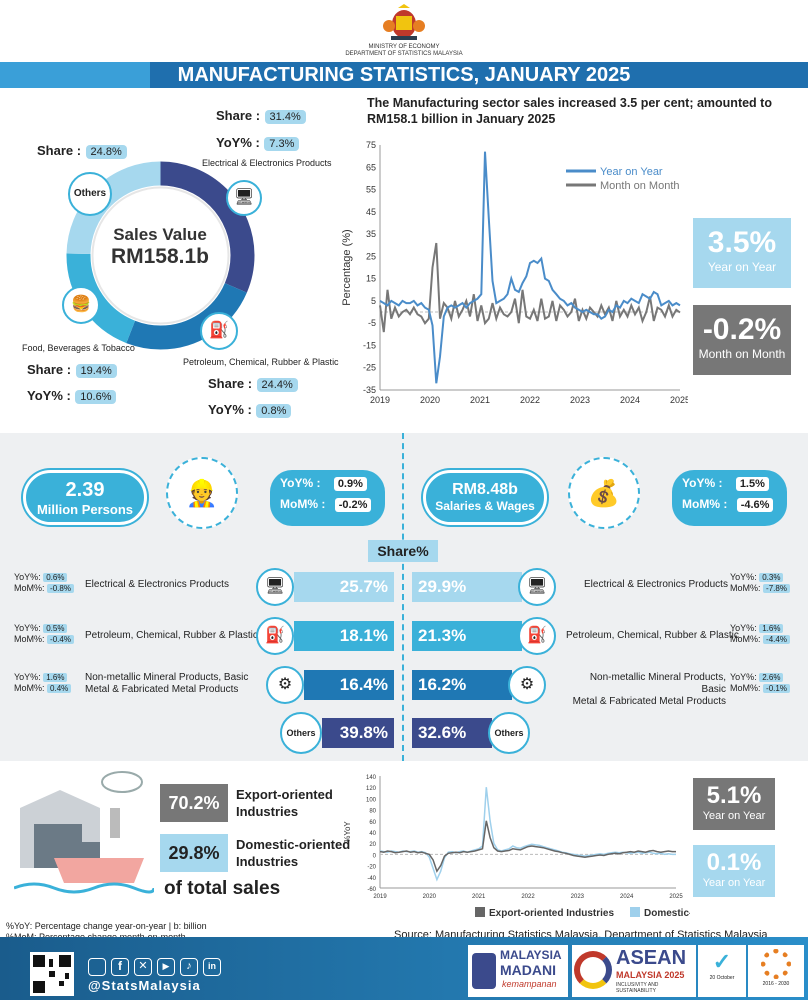 The image size is (808, 1000). Describe the element at coordinates (194, 803) in the screenshot. I see `export-share: 70.2%` at that location.